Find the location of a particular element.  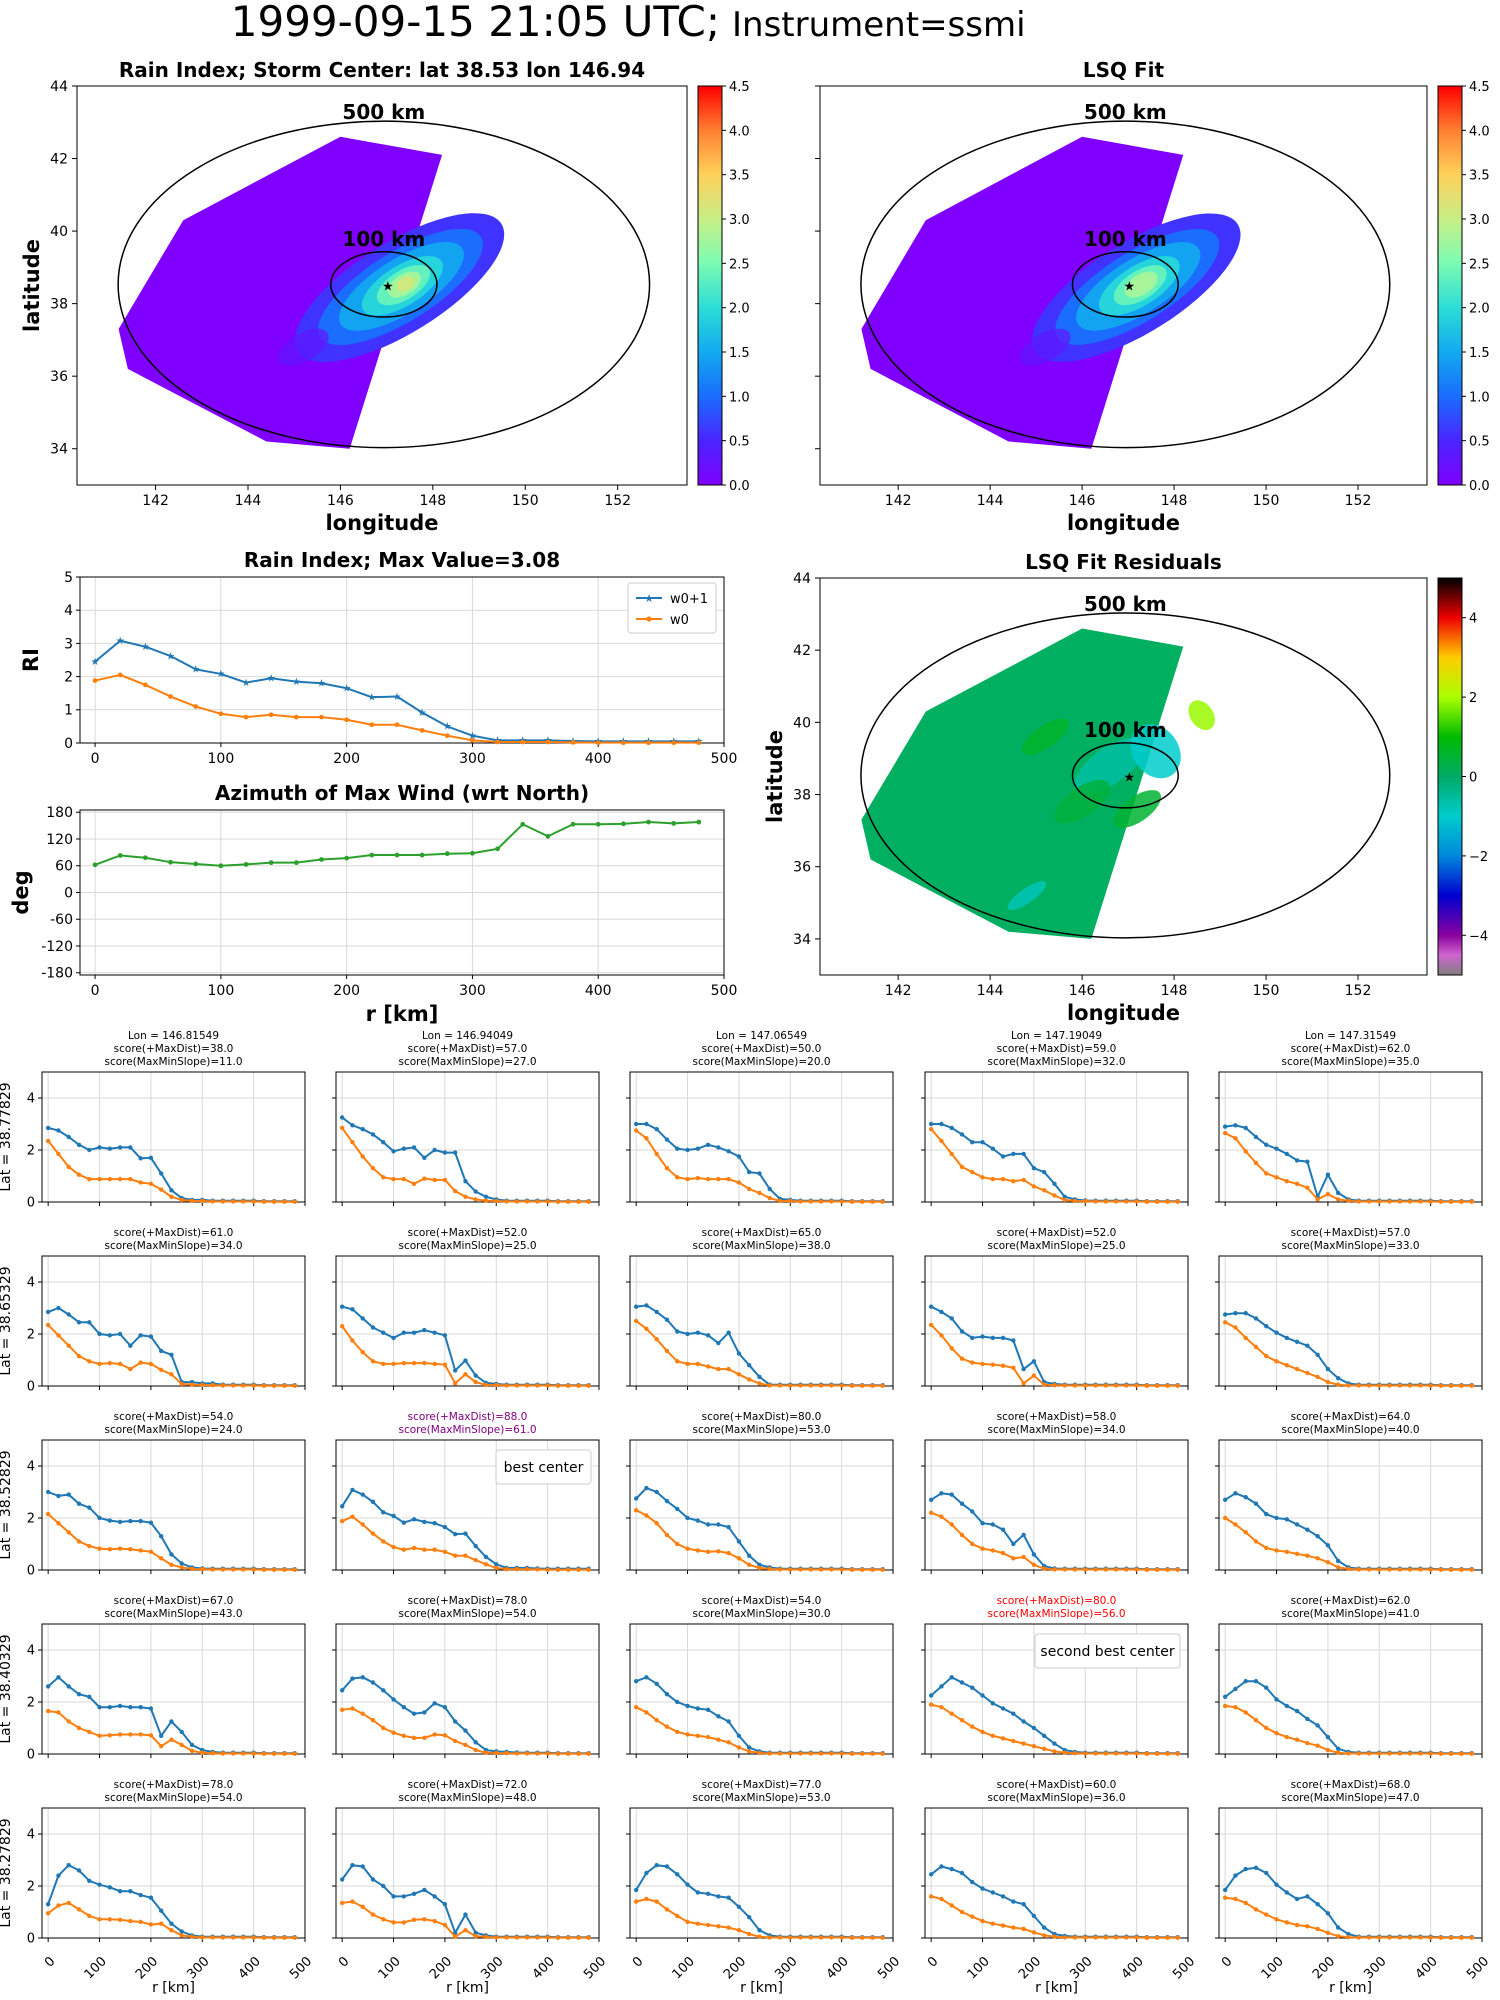

ring-label-500: 500 km is located at coordinates (1125, 604).